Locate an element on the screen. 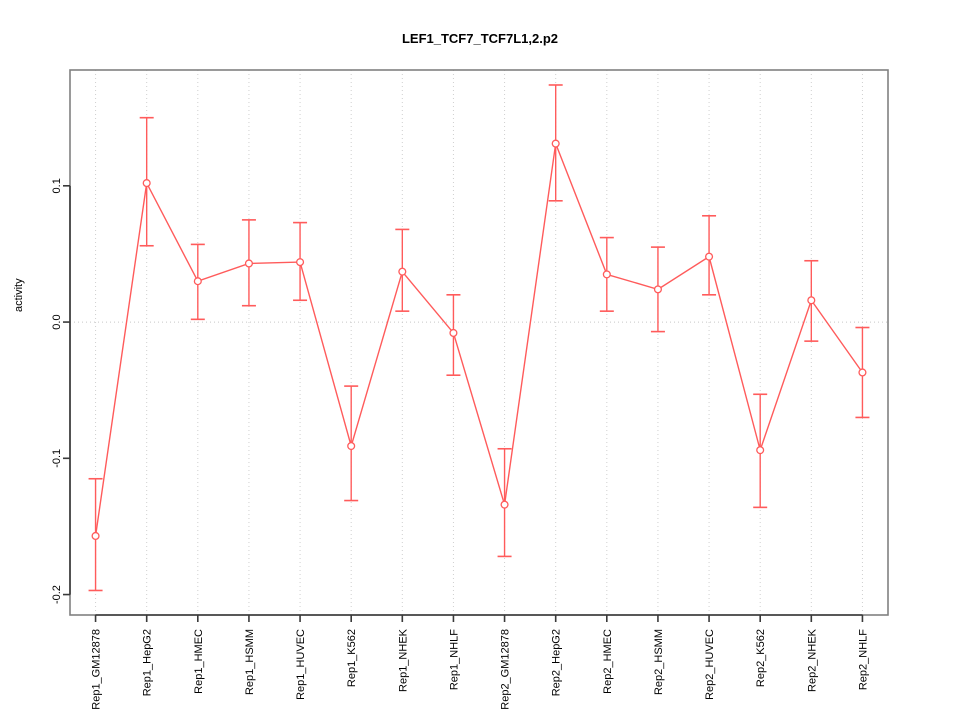  y-tick-label: -0.1 is located at coordinates (57, 458).